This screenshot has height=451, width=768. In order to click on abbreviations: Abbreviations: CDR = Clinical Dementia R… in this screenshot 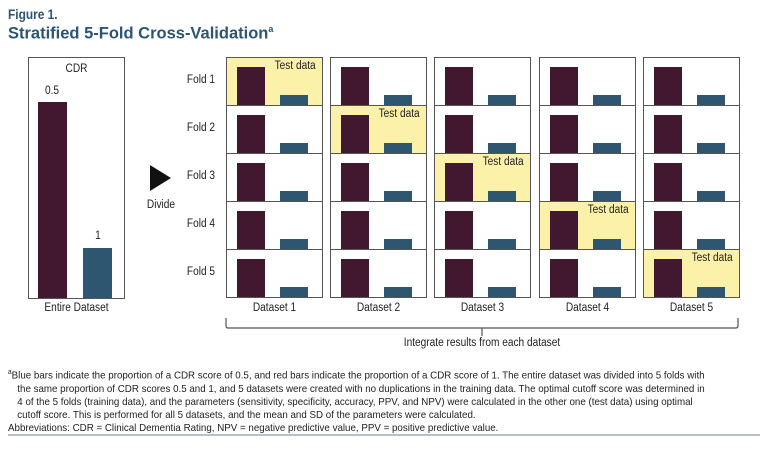, I will do `click(253, 427)`.